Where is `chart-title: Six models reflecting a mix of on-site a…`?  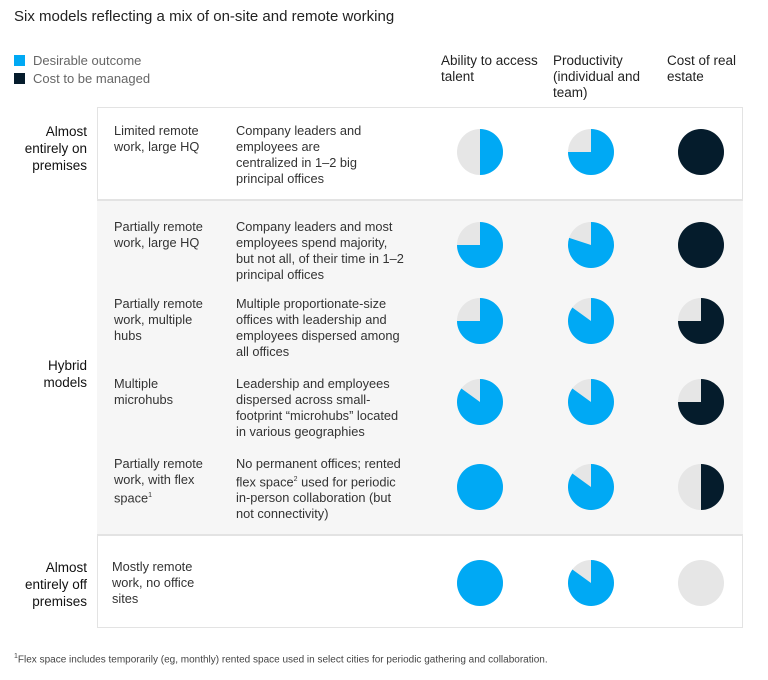
chart-title: Six models reflecting a mix of on-site a… is located at coordinates (204, 16).